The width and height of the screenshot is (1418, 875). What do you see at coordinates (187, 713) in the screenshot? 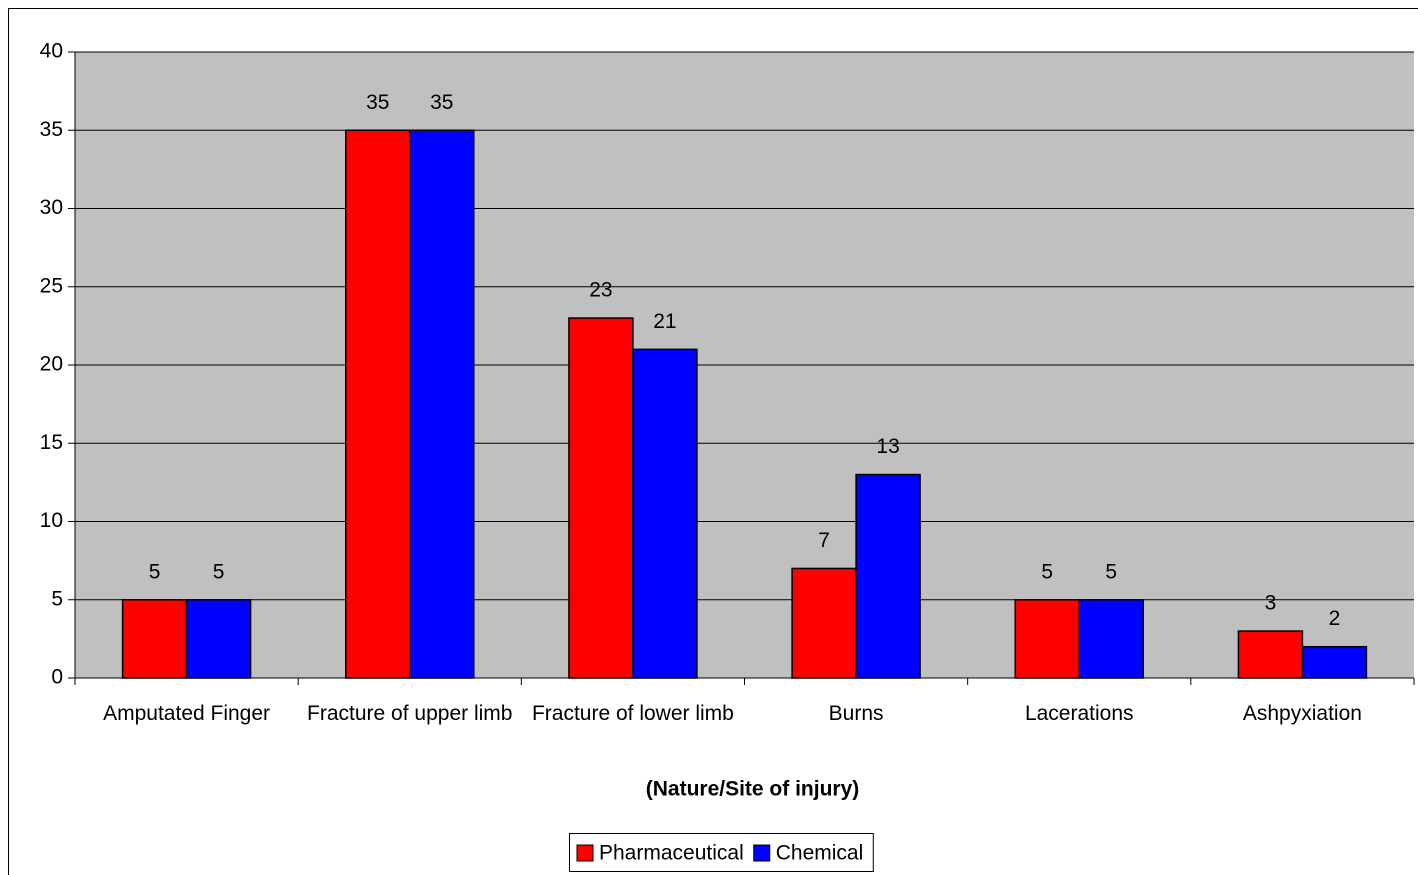
I see `x-tick-label: Amputated Finger` at bounding box center [187, 713].